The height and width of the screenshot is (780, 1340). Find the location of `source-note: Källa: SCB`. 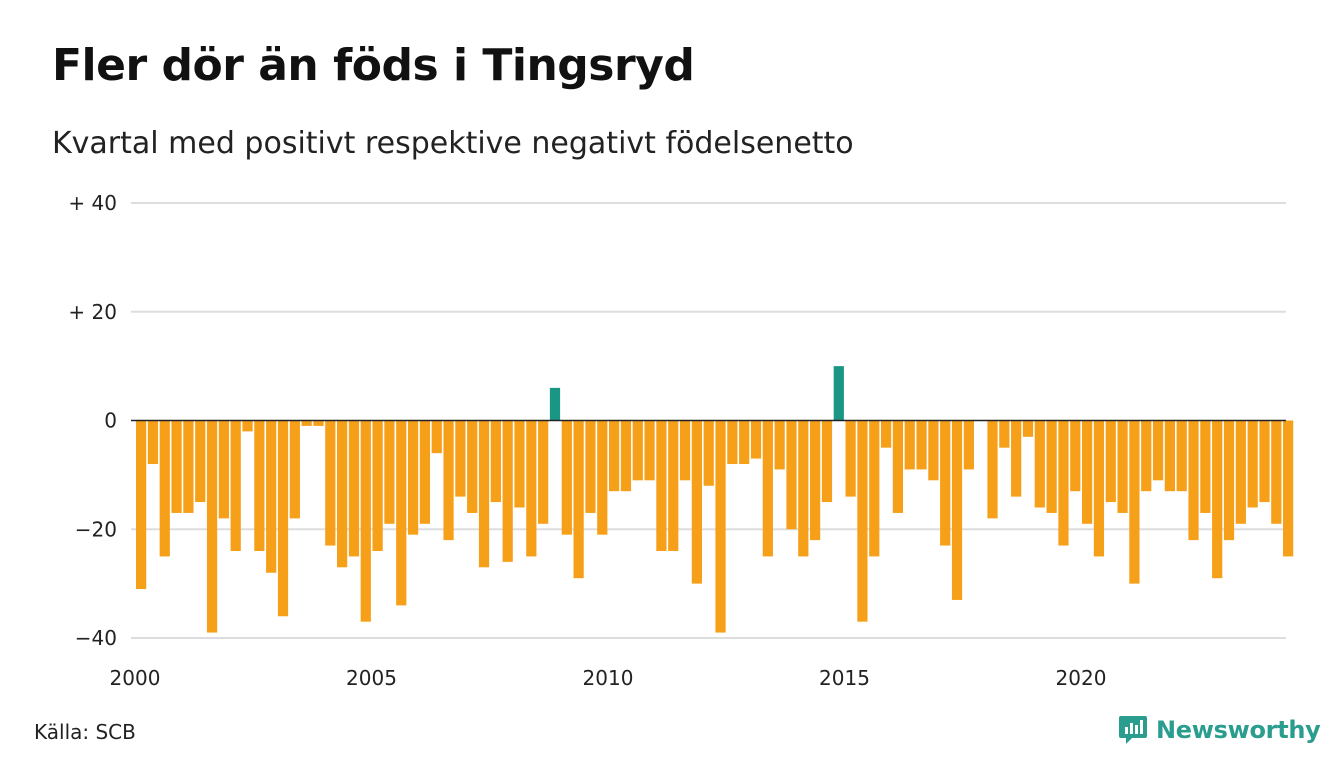

source-note: Källa: SCB is located at coordinates (85, 732).